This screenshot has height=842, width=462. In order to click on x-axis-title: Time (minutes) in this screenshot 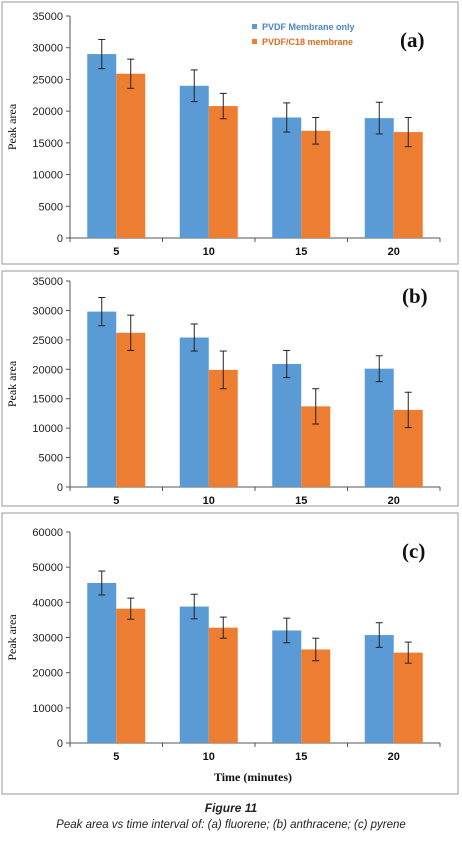, I will do `click(253, 777)`.